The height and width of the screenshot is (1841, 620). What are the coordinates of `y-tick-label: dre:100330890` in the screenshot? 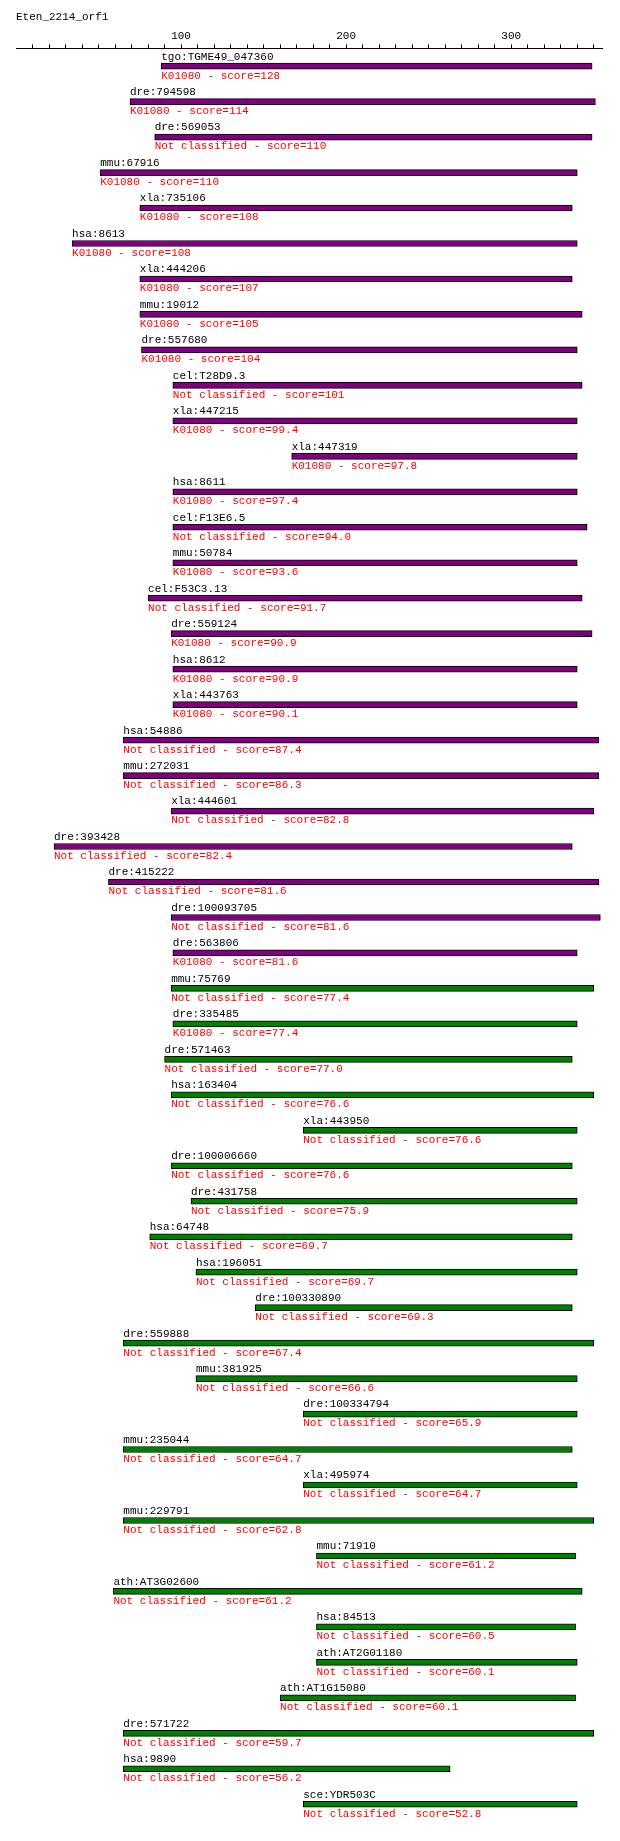 It's located at (298, 1298).